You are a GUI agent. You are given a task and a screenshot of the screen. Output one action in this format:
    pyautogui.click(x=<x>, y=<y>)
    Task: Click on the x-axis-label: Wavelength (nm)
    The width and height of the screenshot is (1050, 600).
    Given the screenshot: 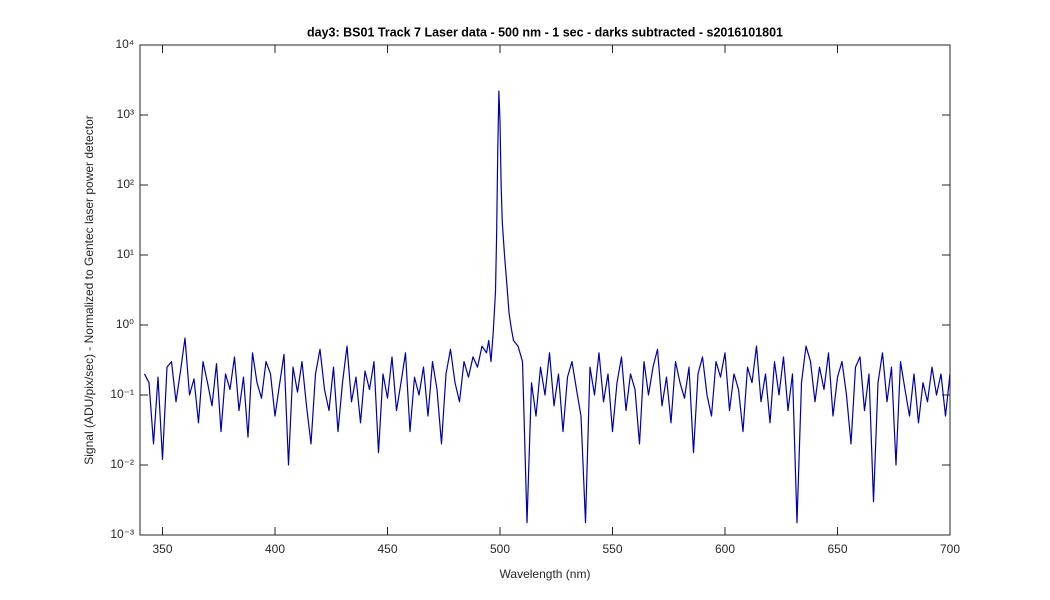 What is the action you would take?
    pyautogui.click(x=545, y=574)
    